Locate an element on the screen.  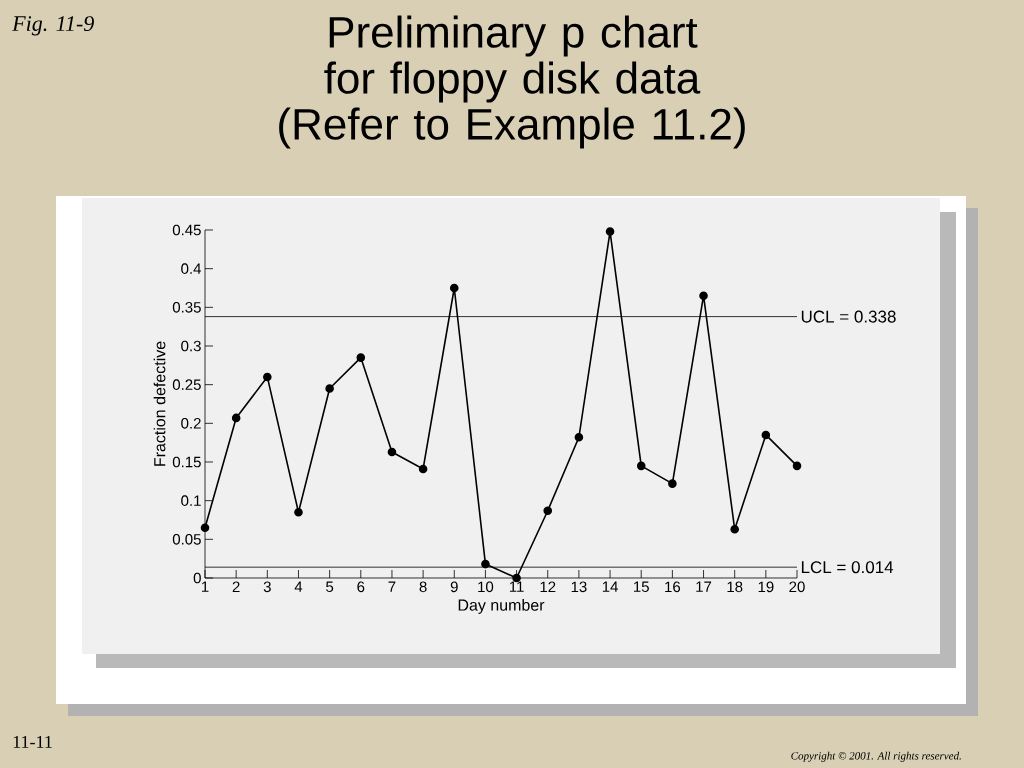
x-tick-label: 16 is located at coordinates (673, 587).